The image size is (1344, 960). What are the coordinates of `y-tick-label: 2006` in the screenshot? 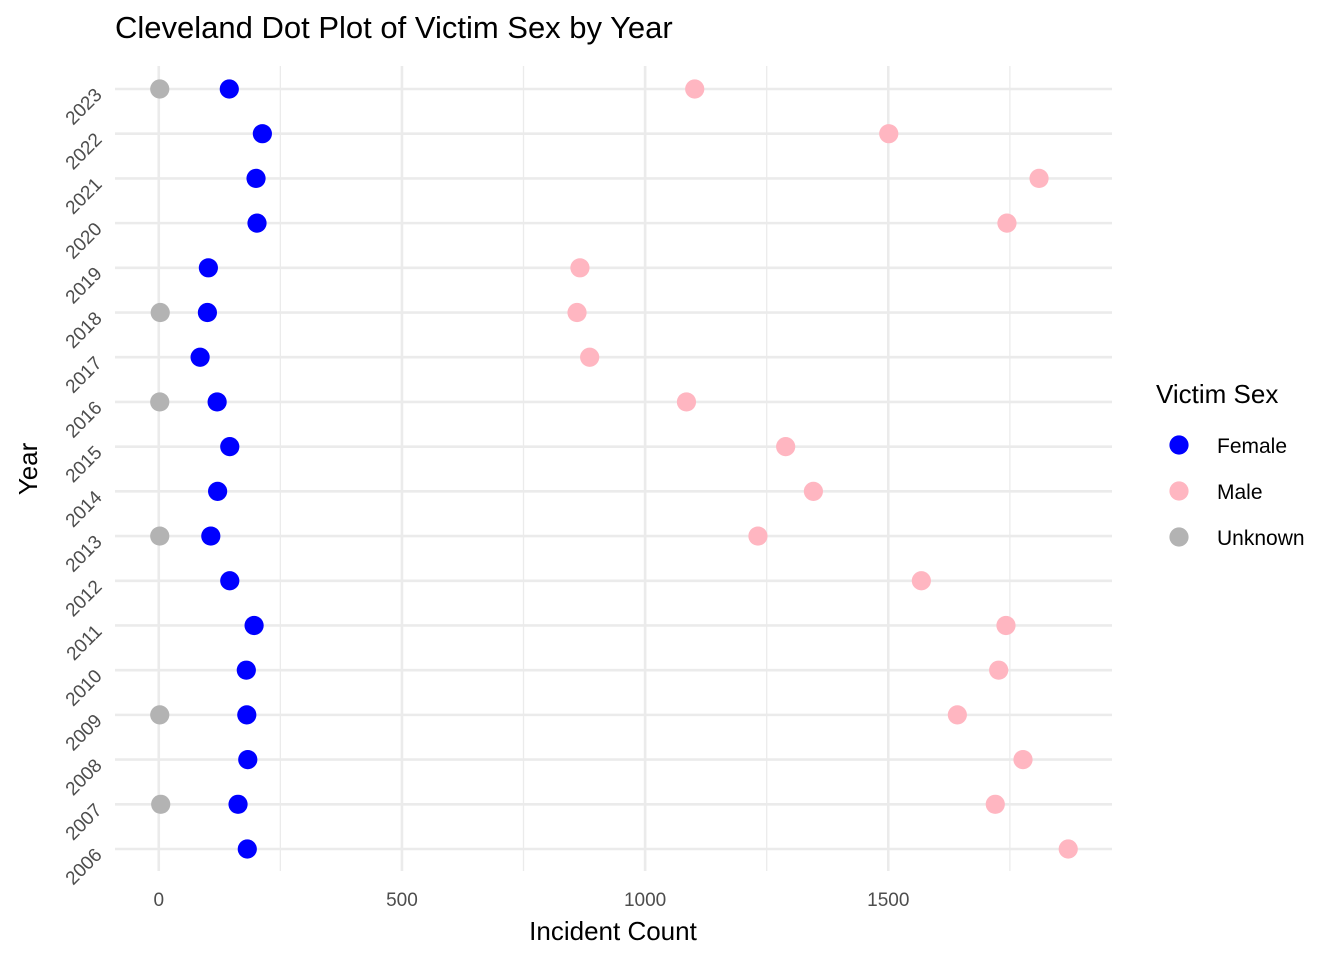 It's located at (84, 867).